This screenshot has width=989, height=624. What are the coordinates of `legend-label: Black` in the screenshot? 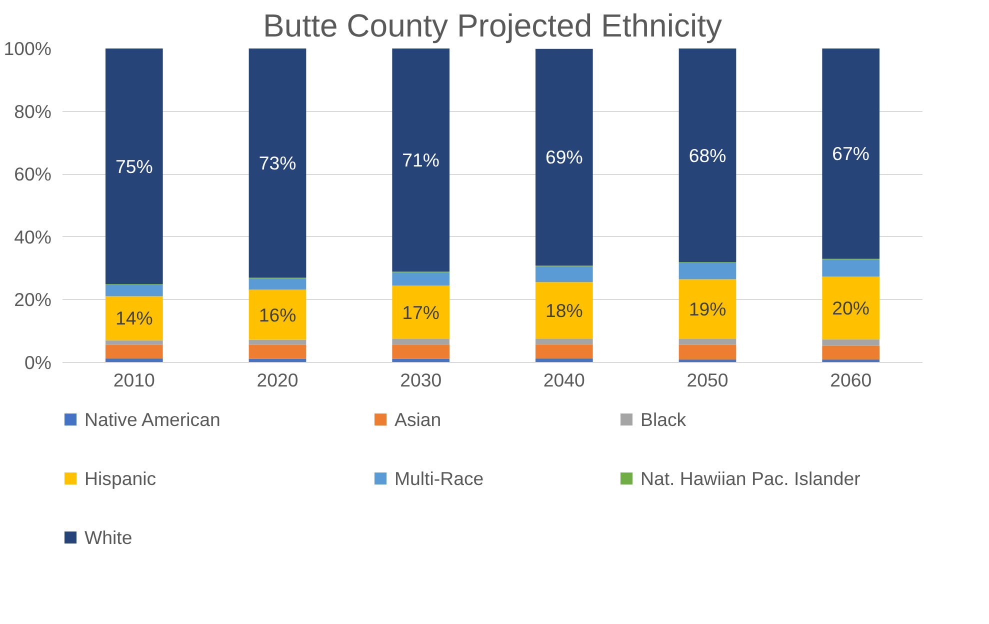 It's located at (663, 419).